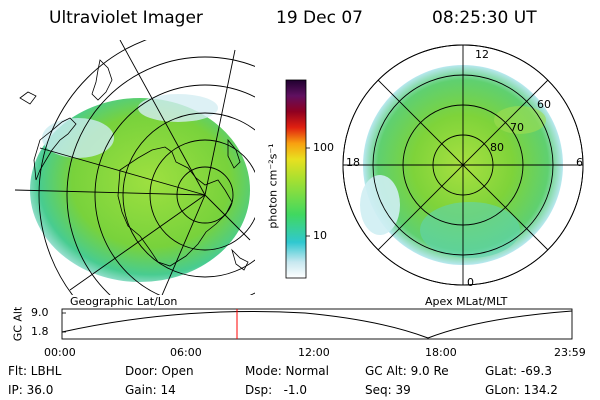  What do you see at coordinates (517, 127) in the screenshot?
I see `lat-label-70: 70` at bounding box center [517, 127].